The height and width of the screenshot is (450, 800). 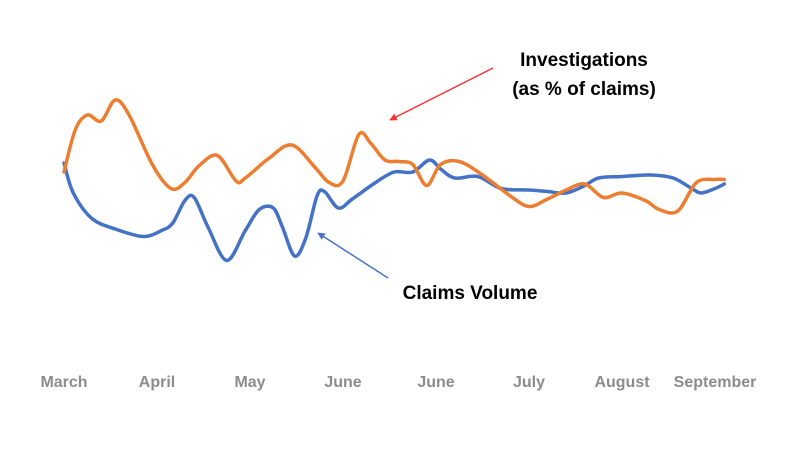 I want to click on investigations-label-line-1: Investigations, so click(x=584, y=60).